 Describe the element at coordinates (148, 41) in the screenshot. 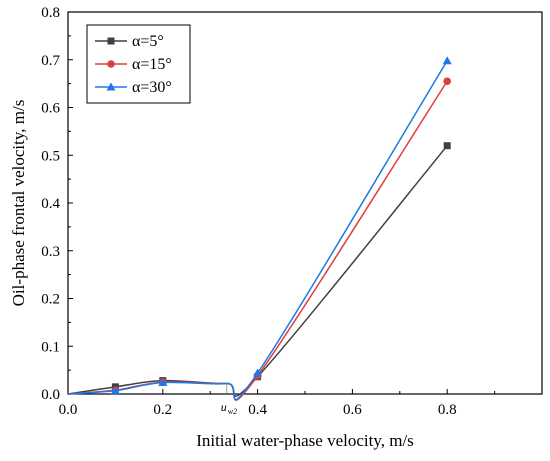

I see `legend-label: α=5°` at that location.